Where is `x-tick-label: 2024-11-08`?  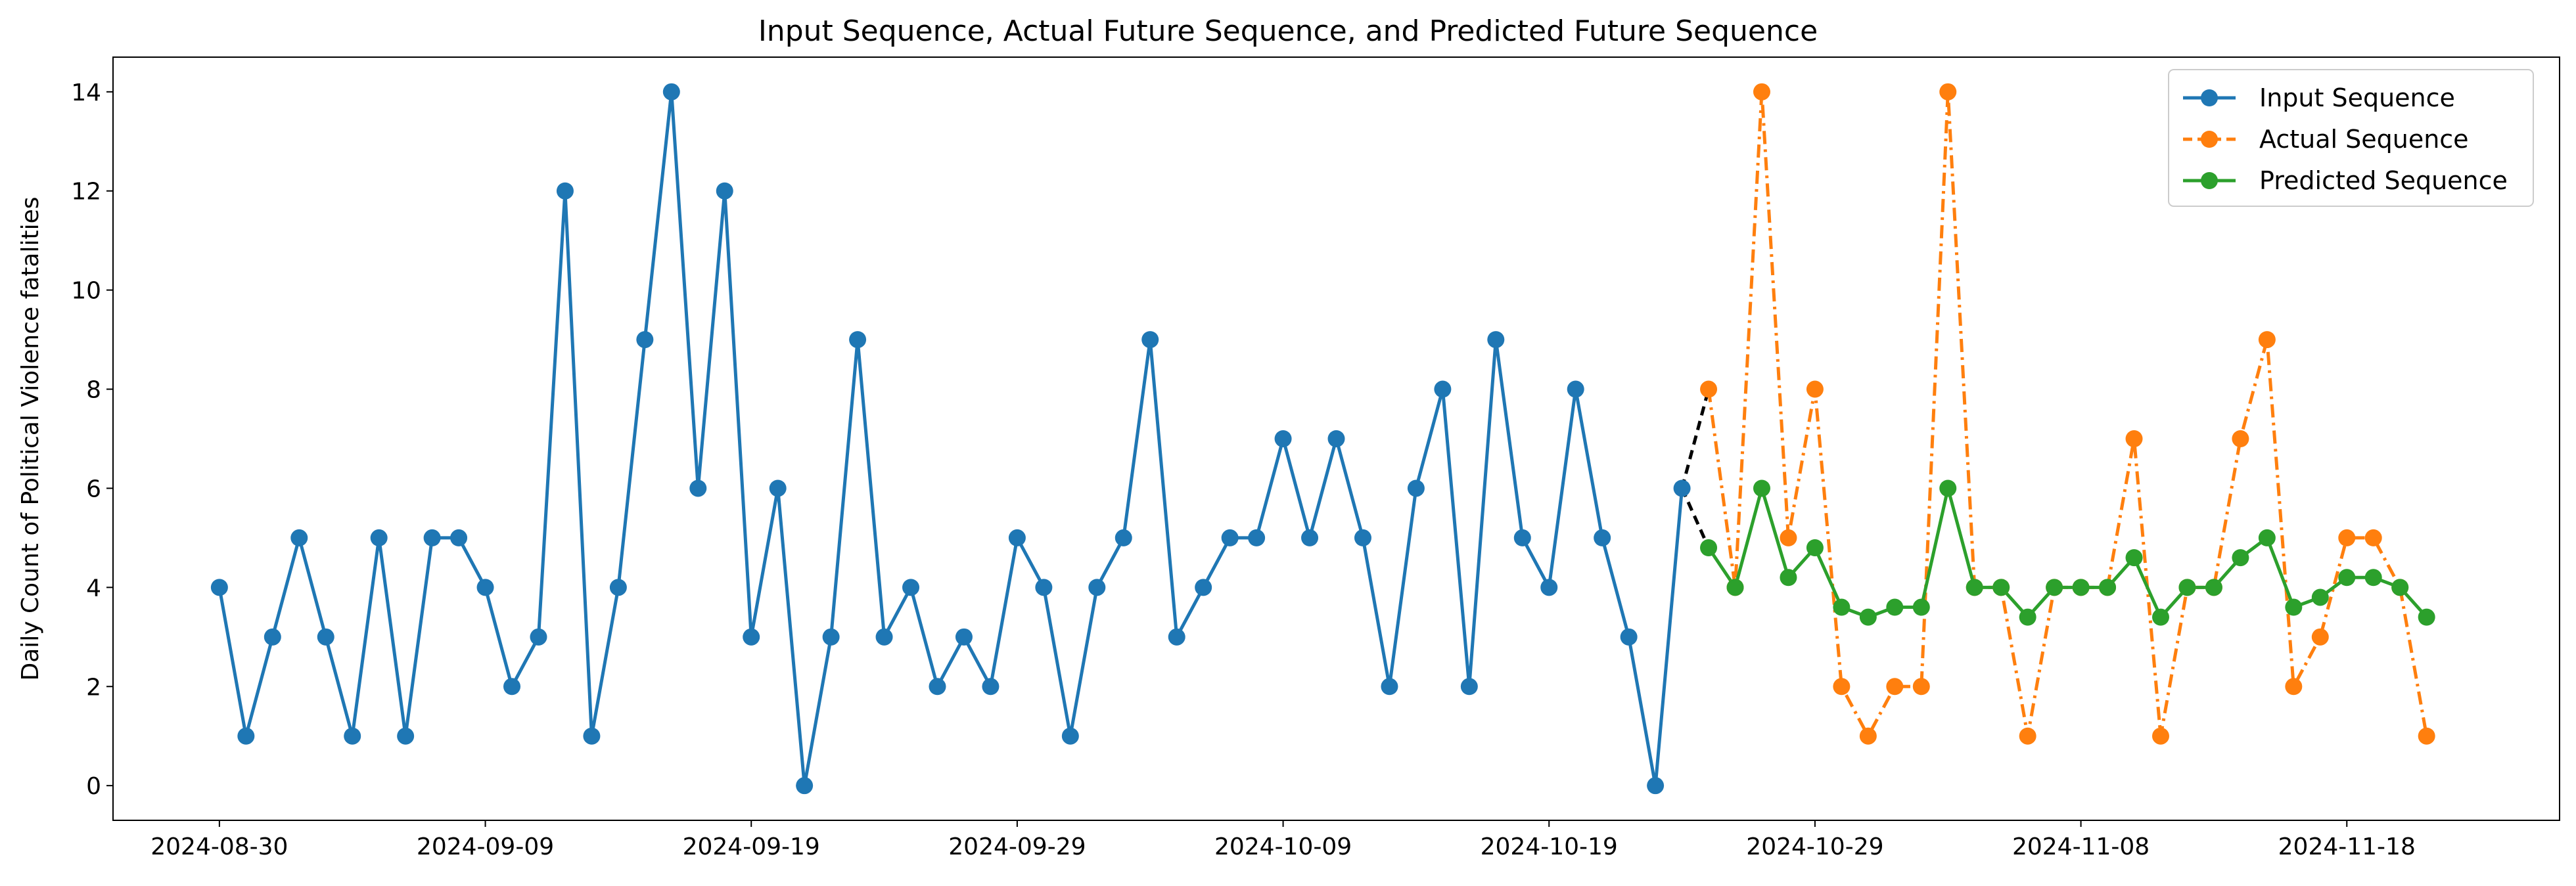 x-tick-label: 2024-11-08 is located at coordinates (2081, 846).